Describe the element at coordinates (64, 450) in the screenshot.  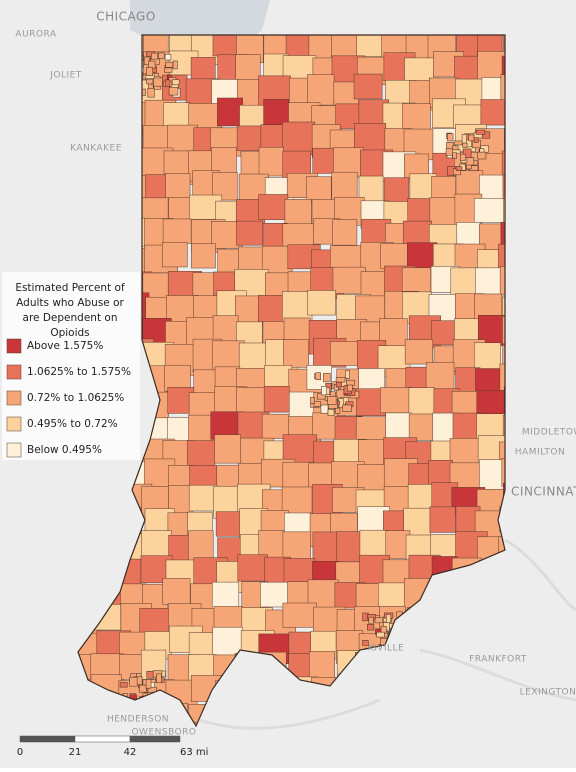
I see `legend-label: Below 0.495%` at that location.